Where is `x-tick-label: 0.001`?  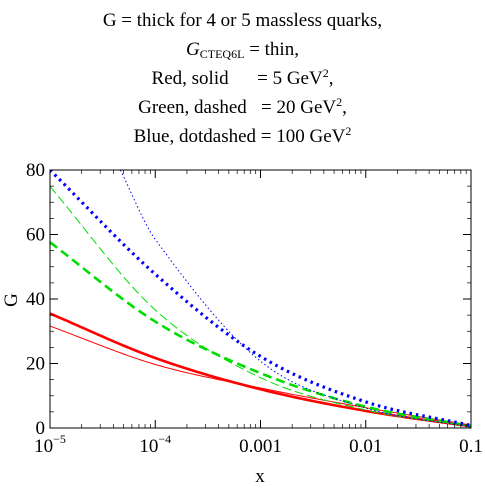 x-tick-label: 0.001 is located at coordinates (260, 446).